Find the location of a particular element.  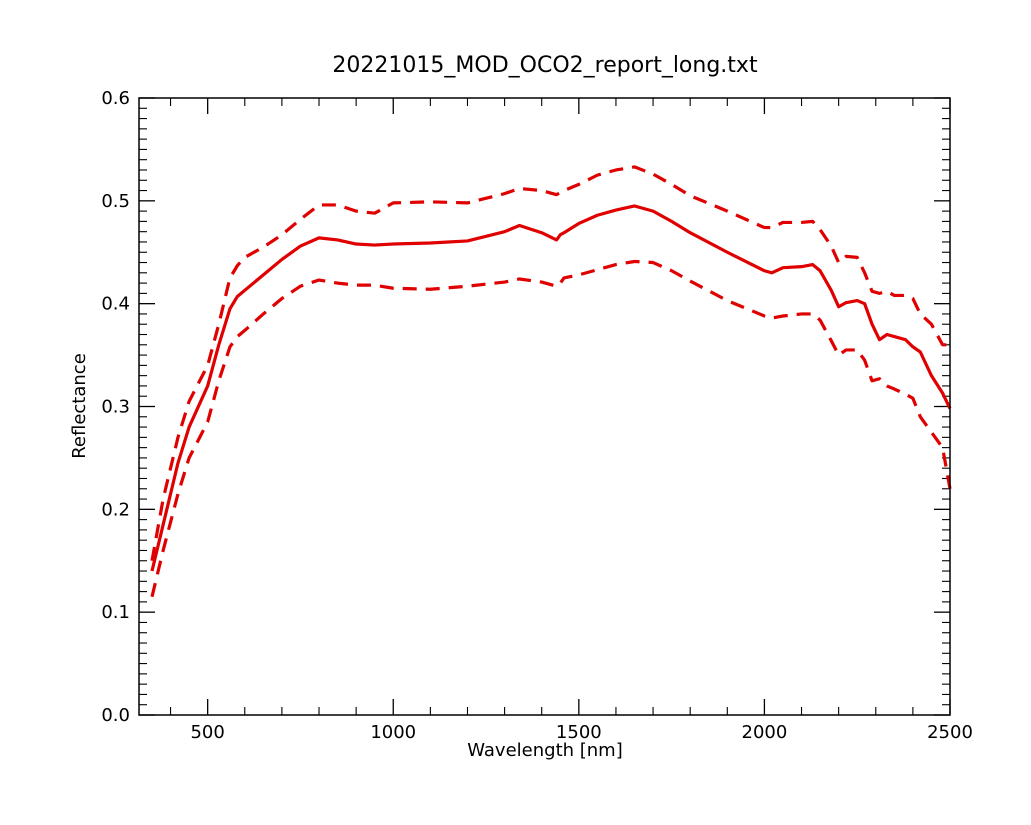

x-tick-label: 500 is located at coordinates (207, 732).